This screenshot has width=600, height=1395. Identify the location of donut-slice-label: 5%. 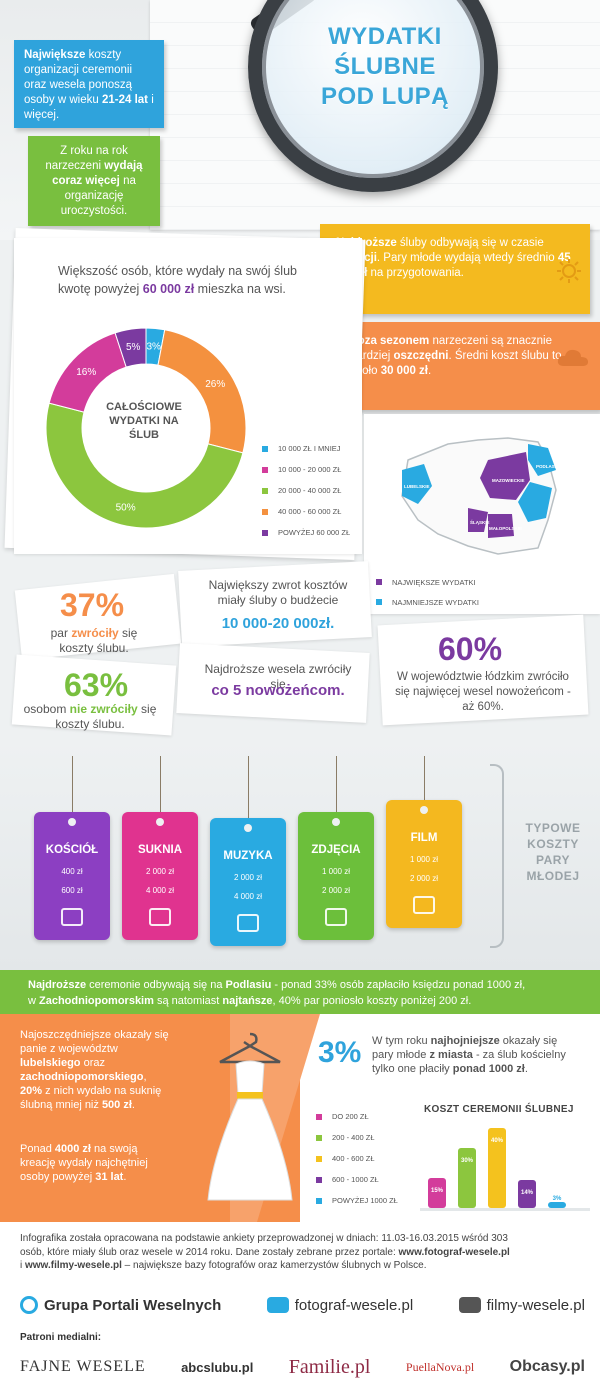
(133, 347).